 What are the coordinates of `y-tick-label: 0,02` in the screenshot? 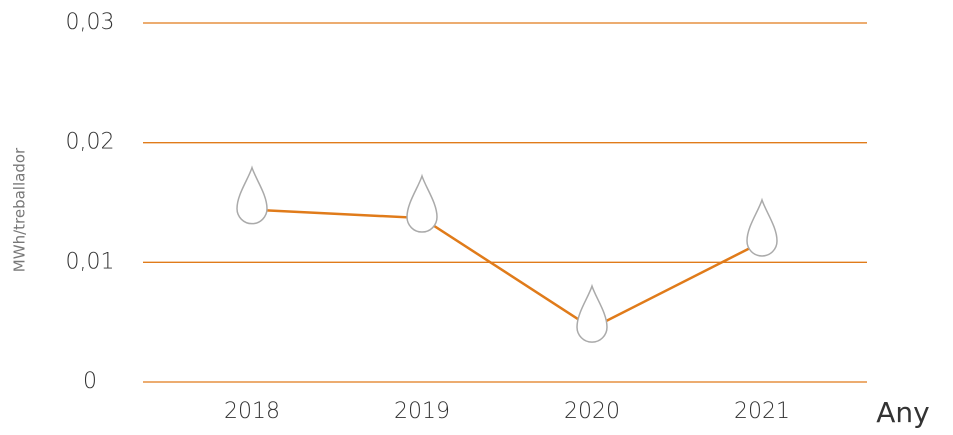 It's located at (90, 142).